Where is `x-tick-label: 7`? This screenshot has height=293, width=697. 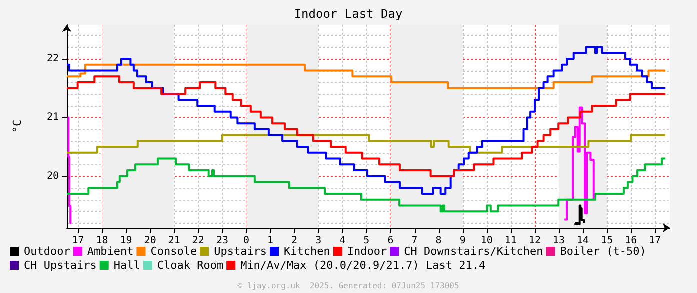
x-tick-label: 7 is located at coordinates (415, 241).